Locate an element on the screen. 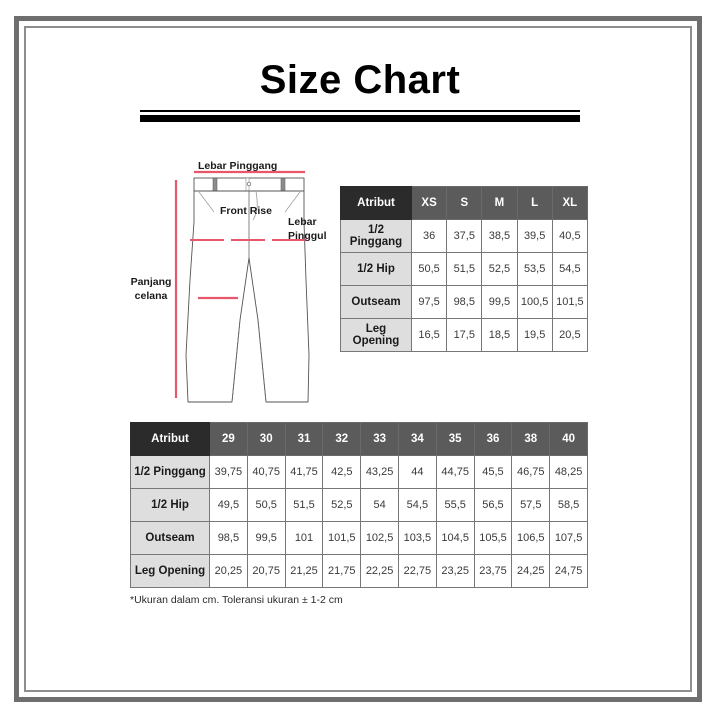  measurement-cell: 43,25 is located at coordinates (379, 472).